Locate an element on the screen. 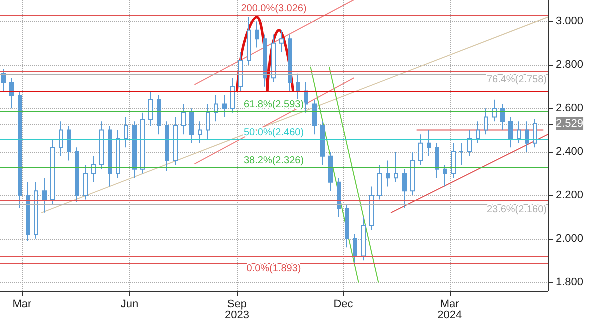 The width and height of the screenshot is (600, 325). y-tick-label: 2.000 is located at coordinates (570, 238).